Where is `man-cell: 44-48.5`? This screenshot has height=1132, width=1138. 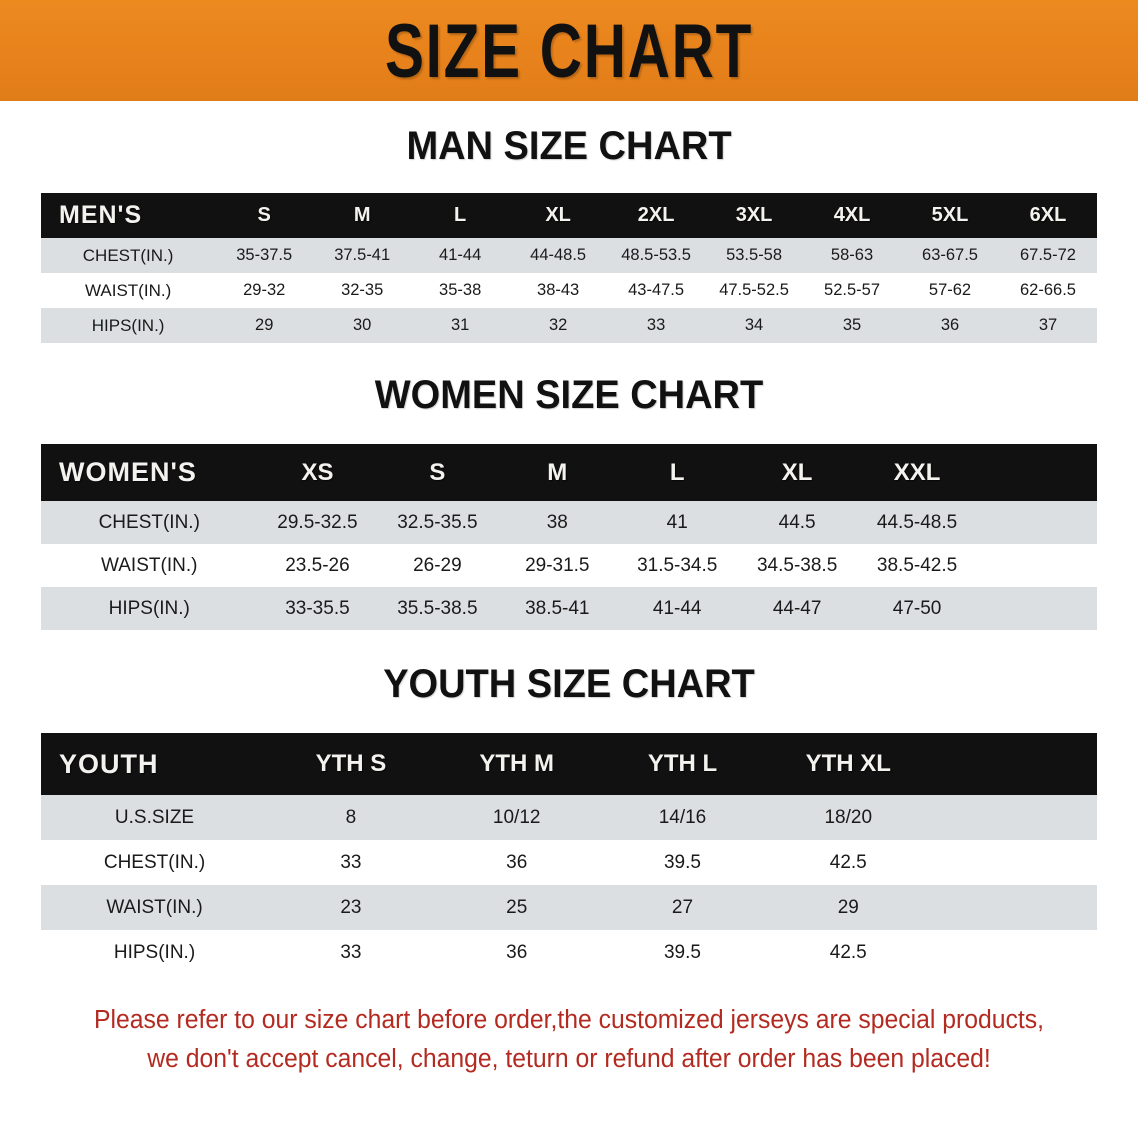
man-cell: 44-48.5 is located at coordinates (558, 255).